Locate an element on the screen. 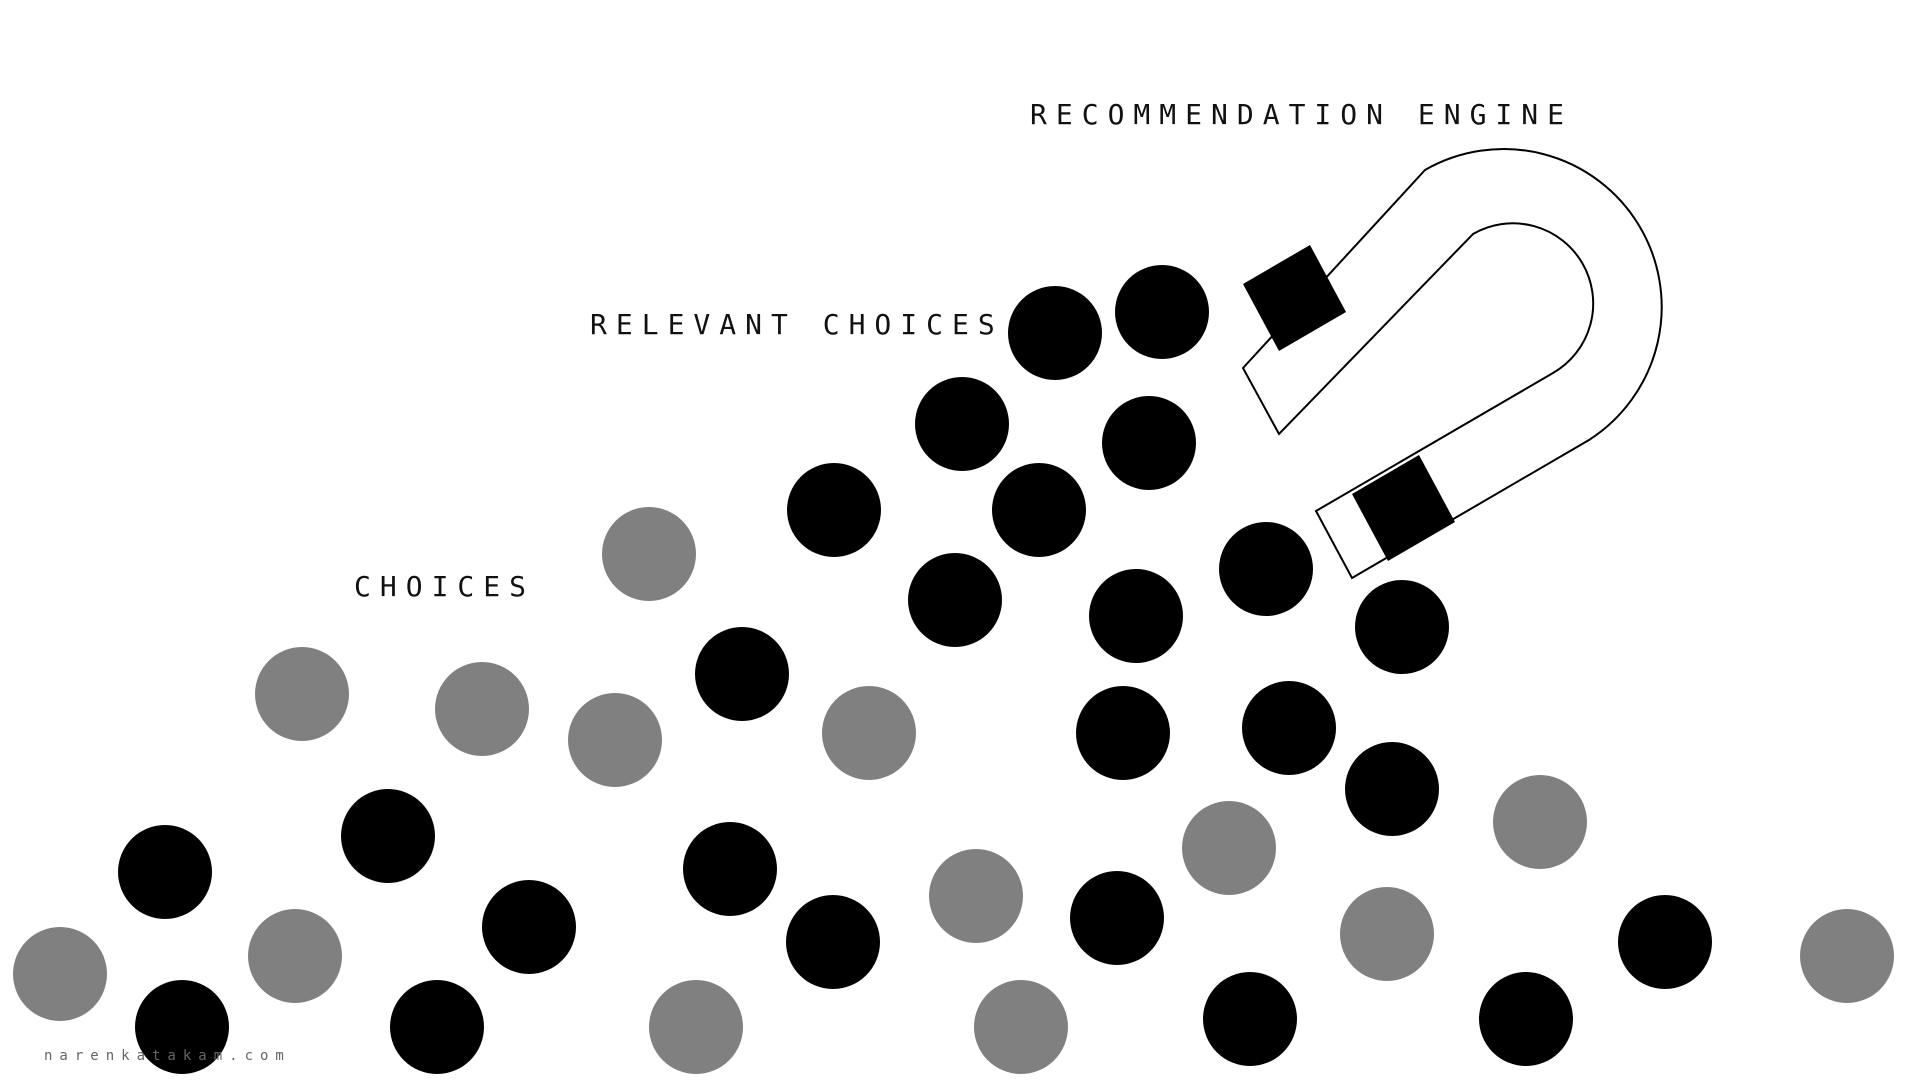 The width and height of the screenshot is (1920, 1080). site-credit: narenkatakam.com is located at coordinates (167, 1056).